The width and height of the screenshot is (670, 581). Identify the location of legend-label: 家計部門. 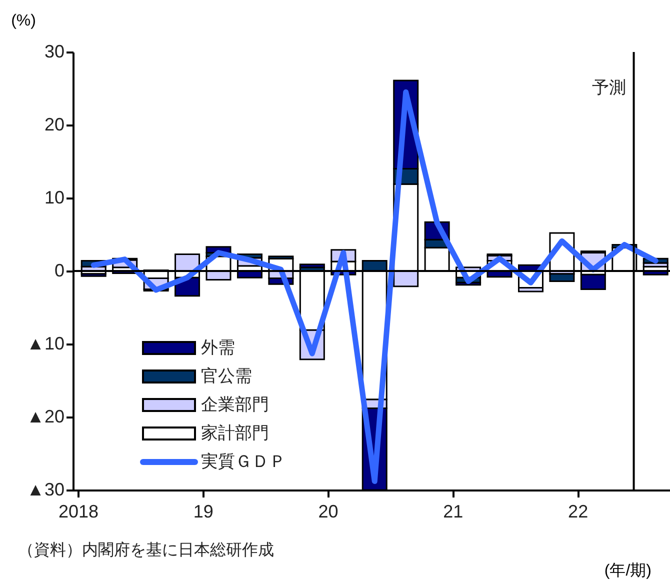
(235, 433).